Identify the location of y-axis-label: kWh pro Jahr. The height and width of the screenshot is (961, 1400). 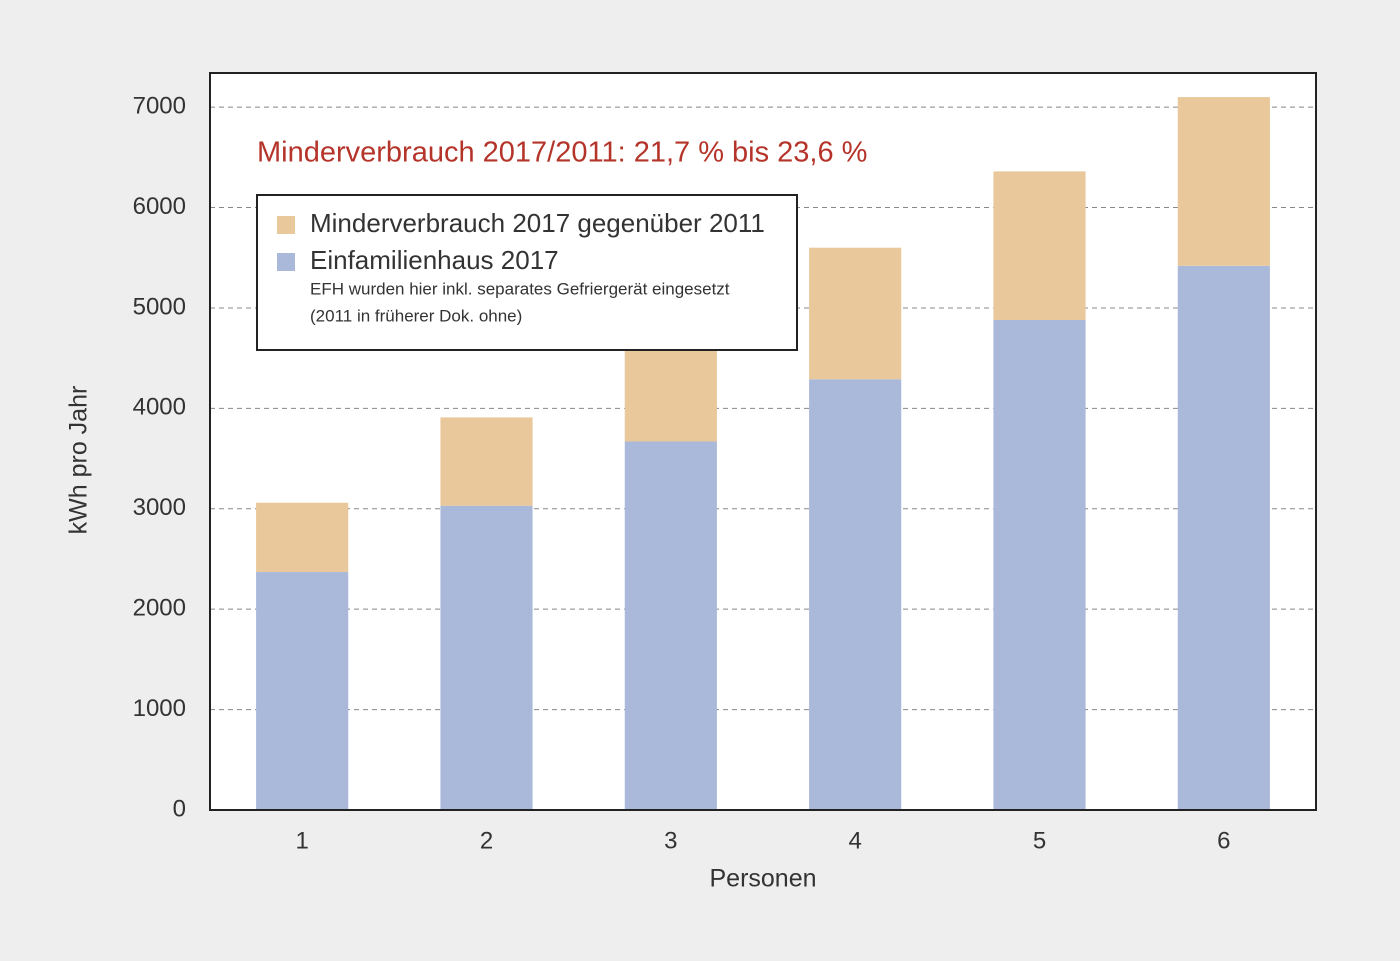
(79, 460).